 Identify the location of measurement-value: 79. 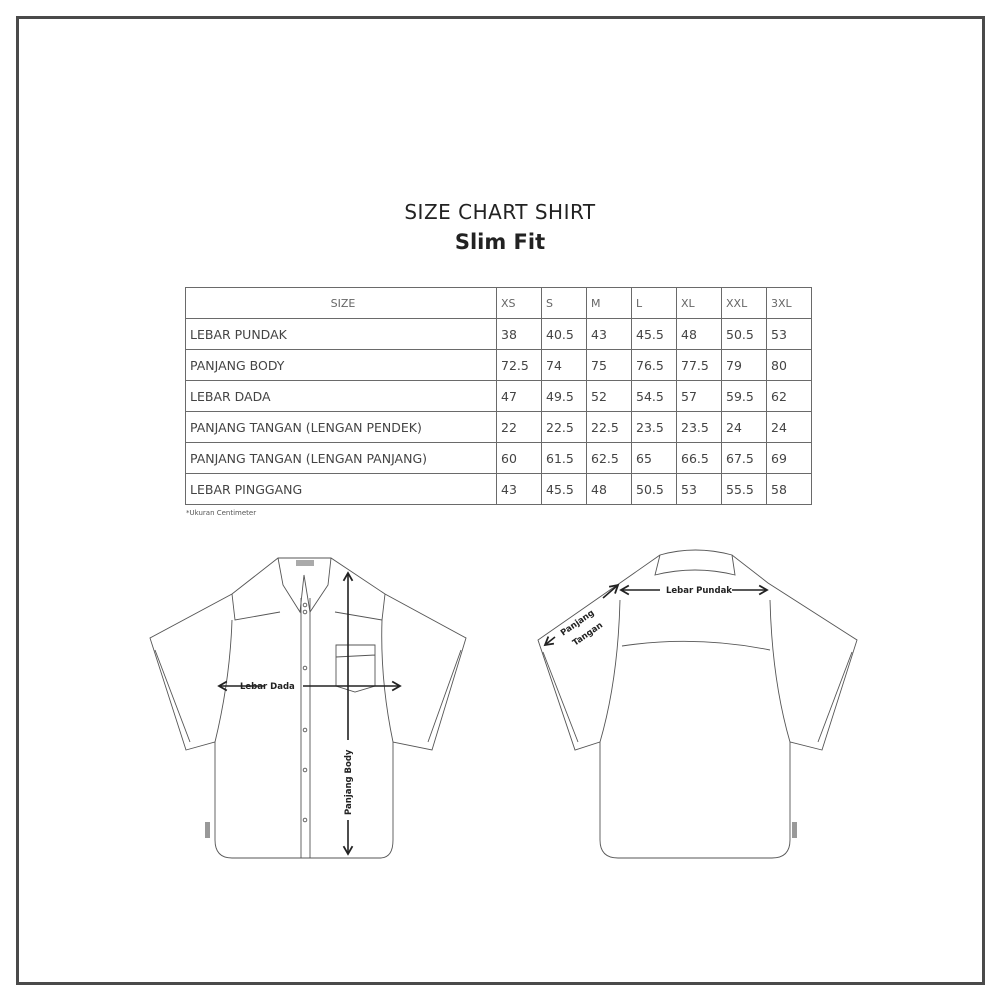
(744, 365).